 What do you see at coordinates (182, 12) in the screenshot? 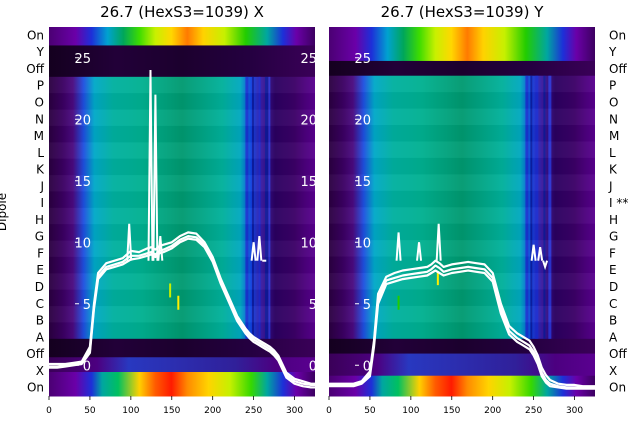
I see `left-panel-title: 26.7 (HexS3=1039) X` at bounding box center [182, 12].